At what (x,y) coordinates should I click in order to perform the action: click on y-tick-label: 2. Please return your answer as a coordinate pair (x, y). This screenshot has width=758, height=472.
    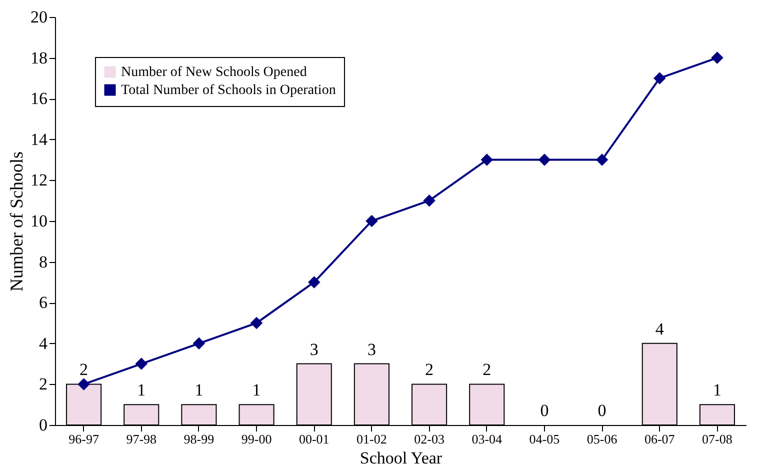
    Looking at the image, I should click on (43, 384).